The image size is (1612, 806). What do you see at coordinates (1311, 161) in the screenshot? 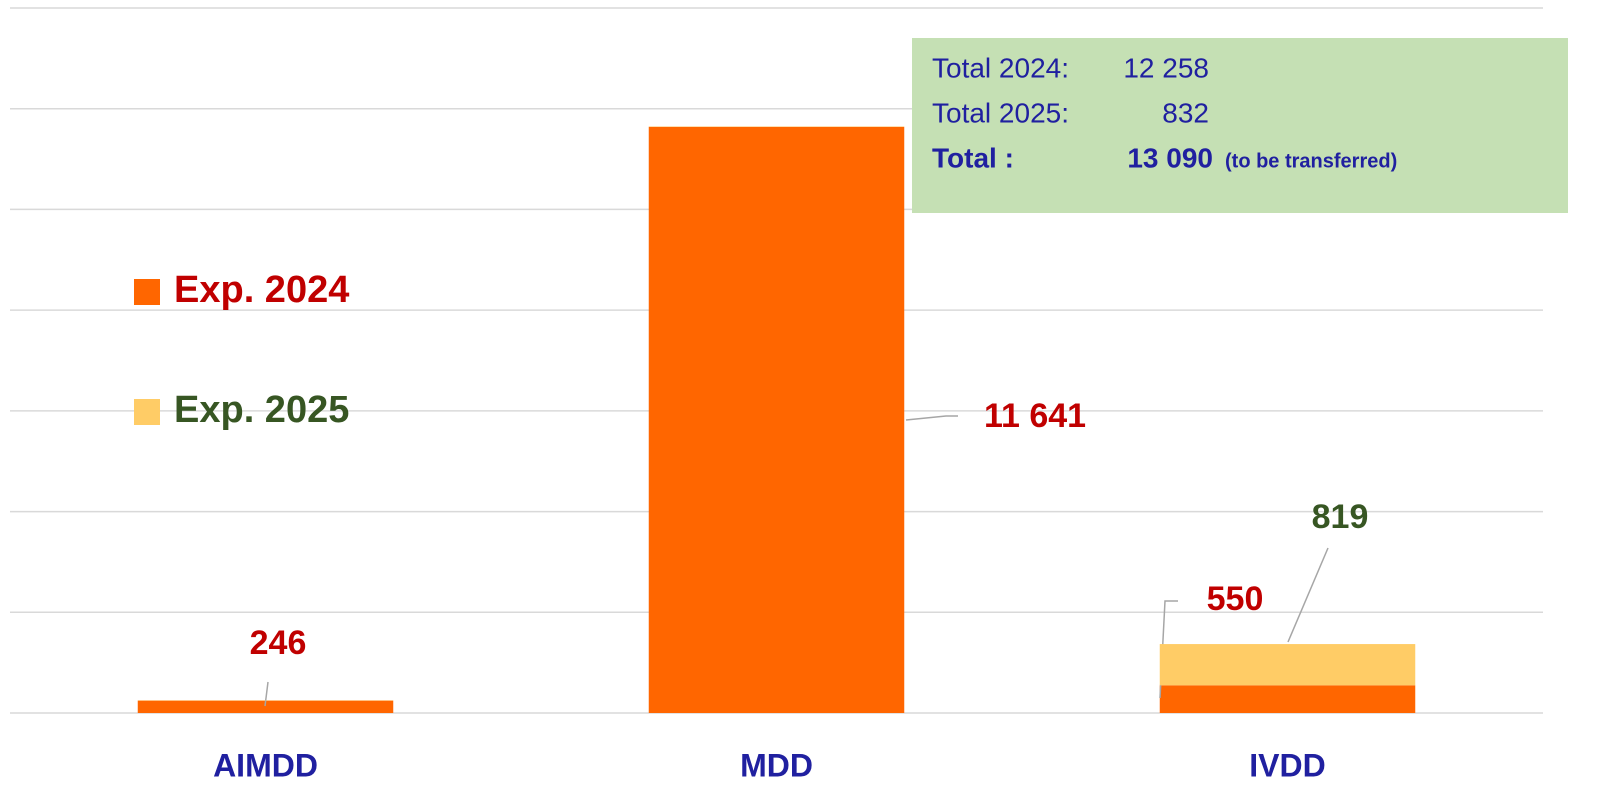
I see `annotation-note: (to be transferred)` at bounding box center [1311, 161].